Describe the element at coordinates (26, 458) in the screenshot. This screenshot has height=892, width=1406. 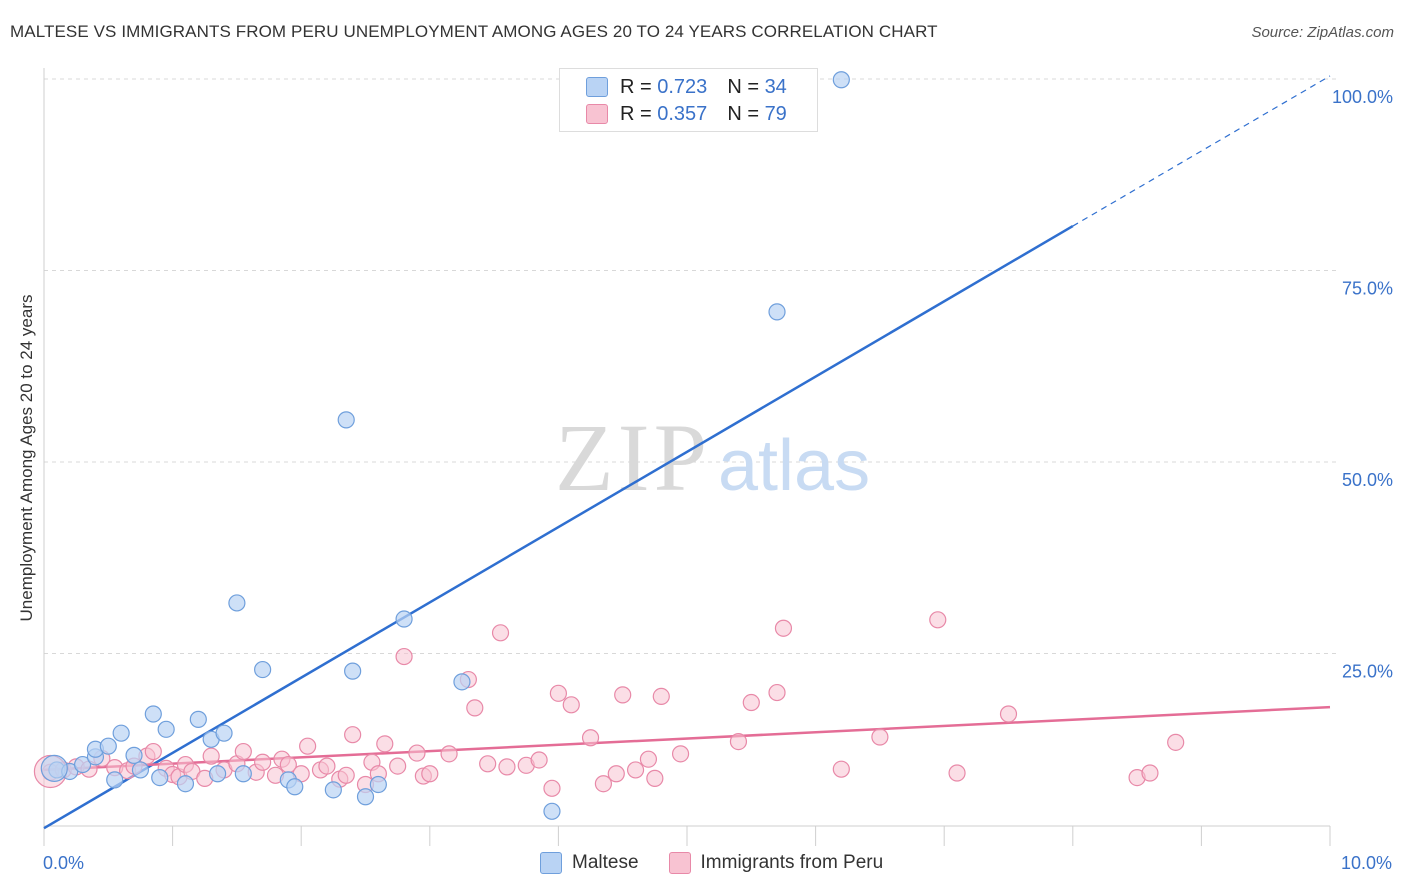
I see `y-axis-label: Unemployment Among Ages 20 to 24 years` at that location.